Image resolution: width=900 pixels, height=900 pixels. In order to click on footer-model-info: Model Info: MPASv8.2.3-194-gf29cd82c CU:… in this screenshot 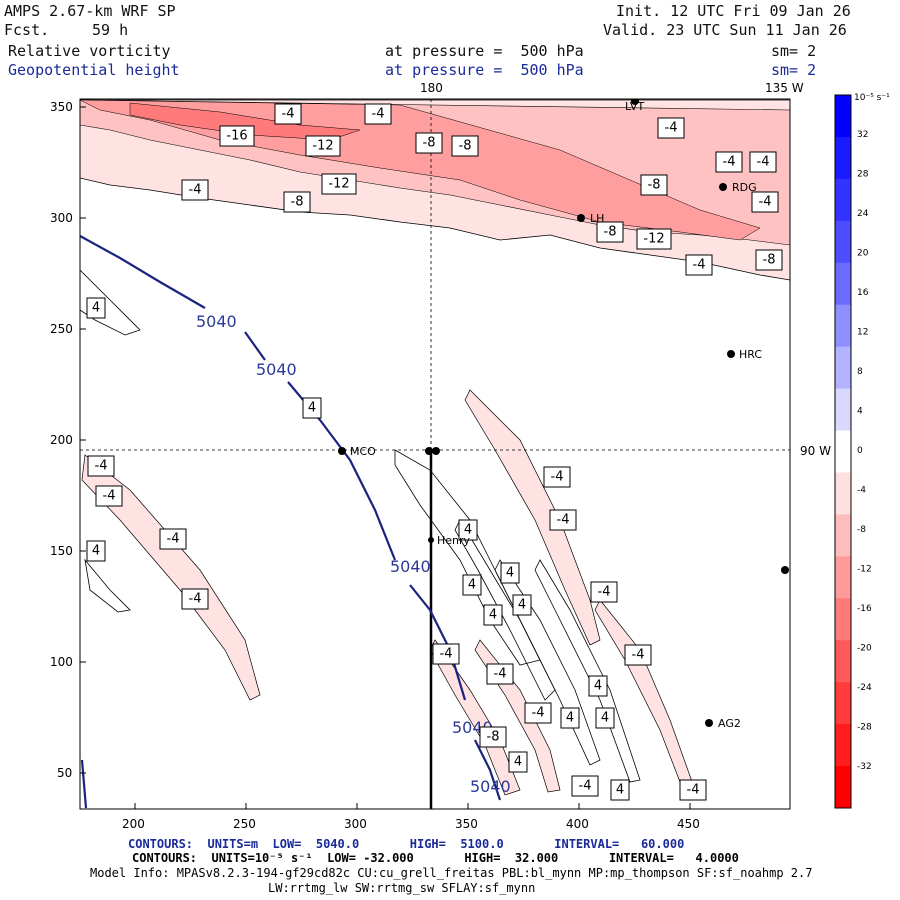, I will do `click(451, 873)`.